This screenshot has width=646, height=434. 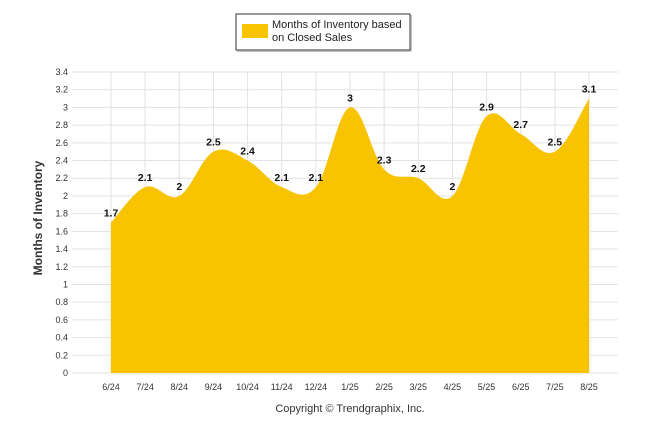 What do you see at coordinates (65, 373) in the screenshot?
I see `y-tick-label: 0` at bounding box center [65, 373].